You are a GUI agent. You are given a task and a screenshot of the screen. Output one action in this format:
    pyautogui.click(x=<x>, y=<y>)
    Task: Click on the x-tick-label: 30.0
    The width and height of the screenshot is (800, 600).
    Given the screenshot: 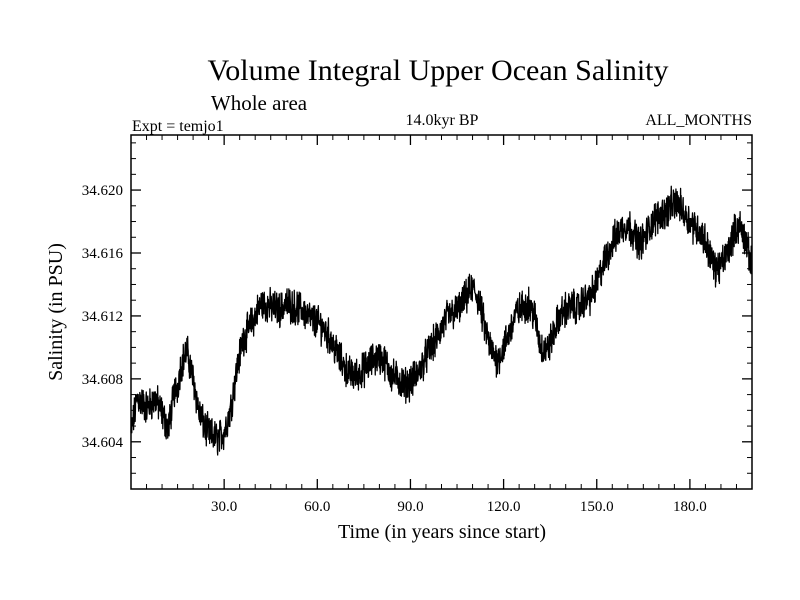 What is the action you would take?
    pyautogui.click(x=224, y=507)
    